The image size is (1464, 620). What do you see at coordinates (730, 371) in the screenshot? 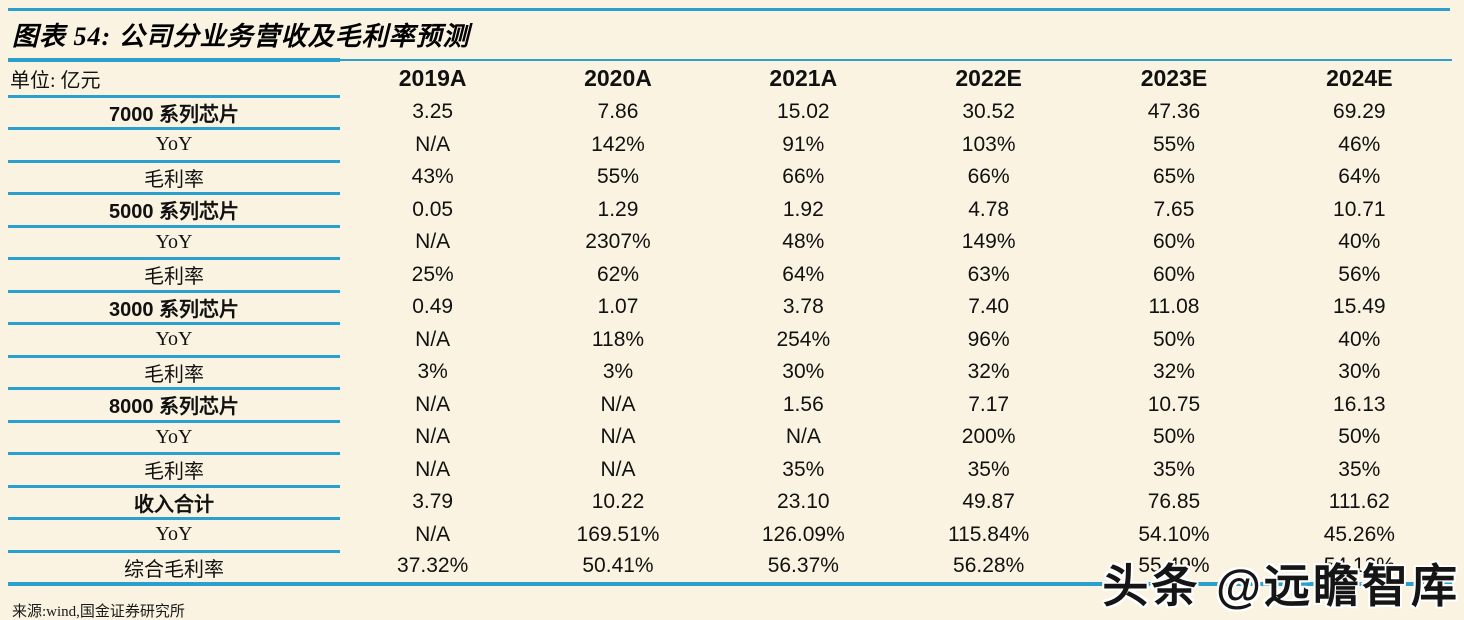
I see `table-row: 毛利率 3% 3% 30% 32% 32% 30%` at bounding box center [730, 371].